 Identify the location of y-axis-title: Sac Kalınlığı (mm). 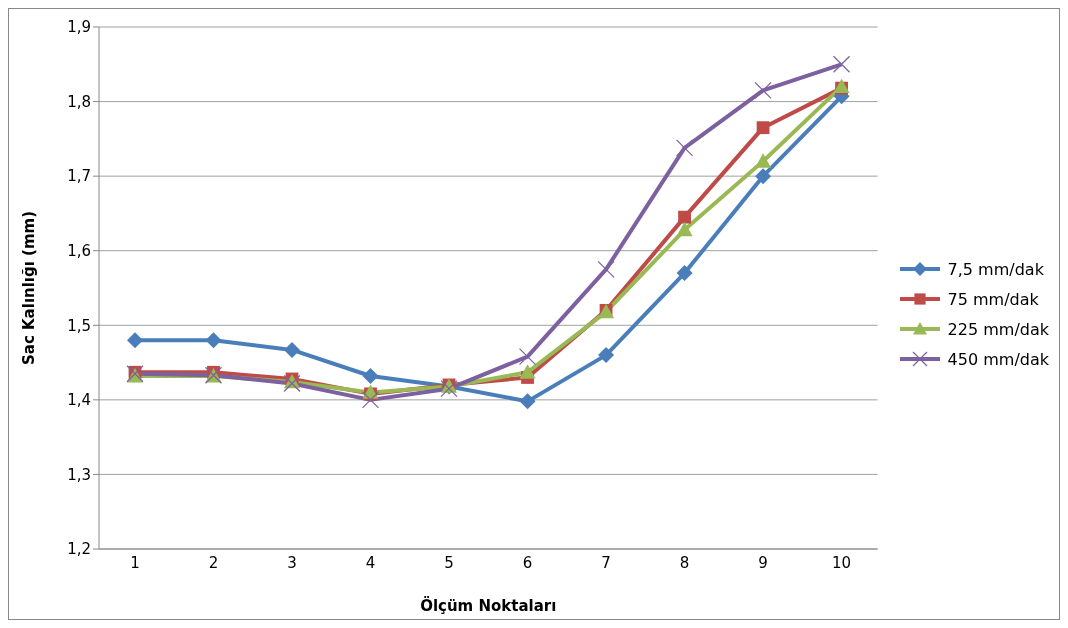
(29, 288).